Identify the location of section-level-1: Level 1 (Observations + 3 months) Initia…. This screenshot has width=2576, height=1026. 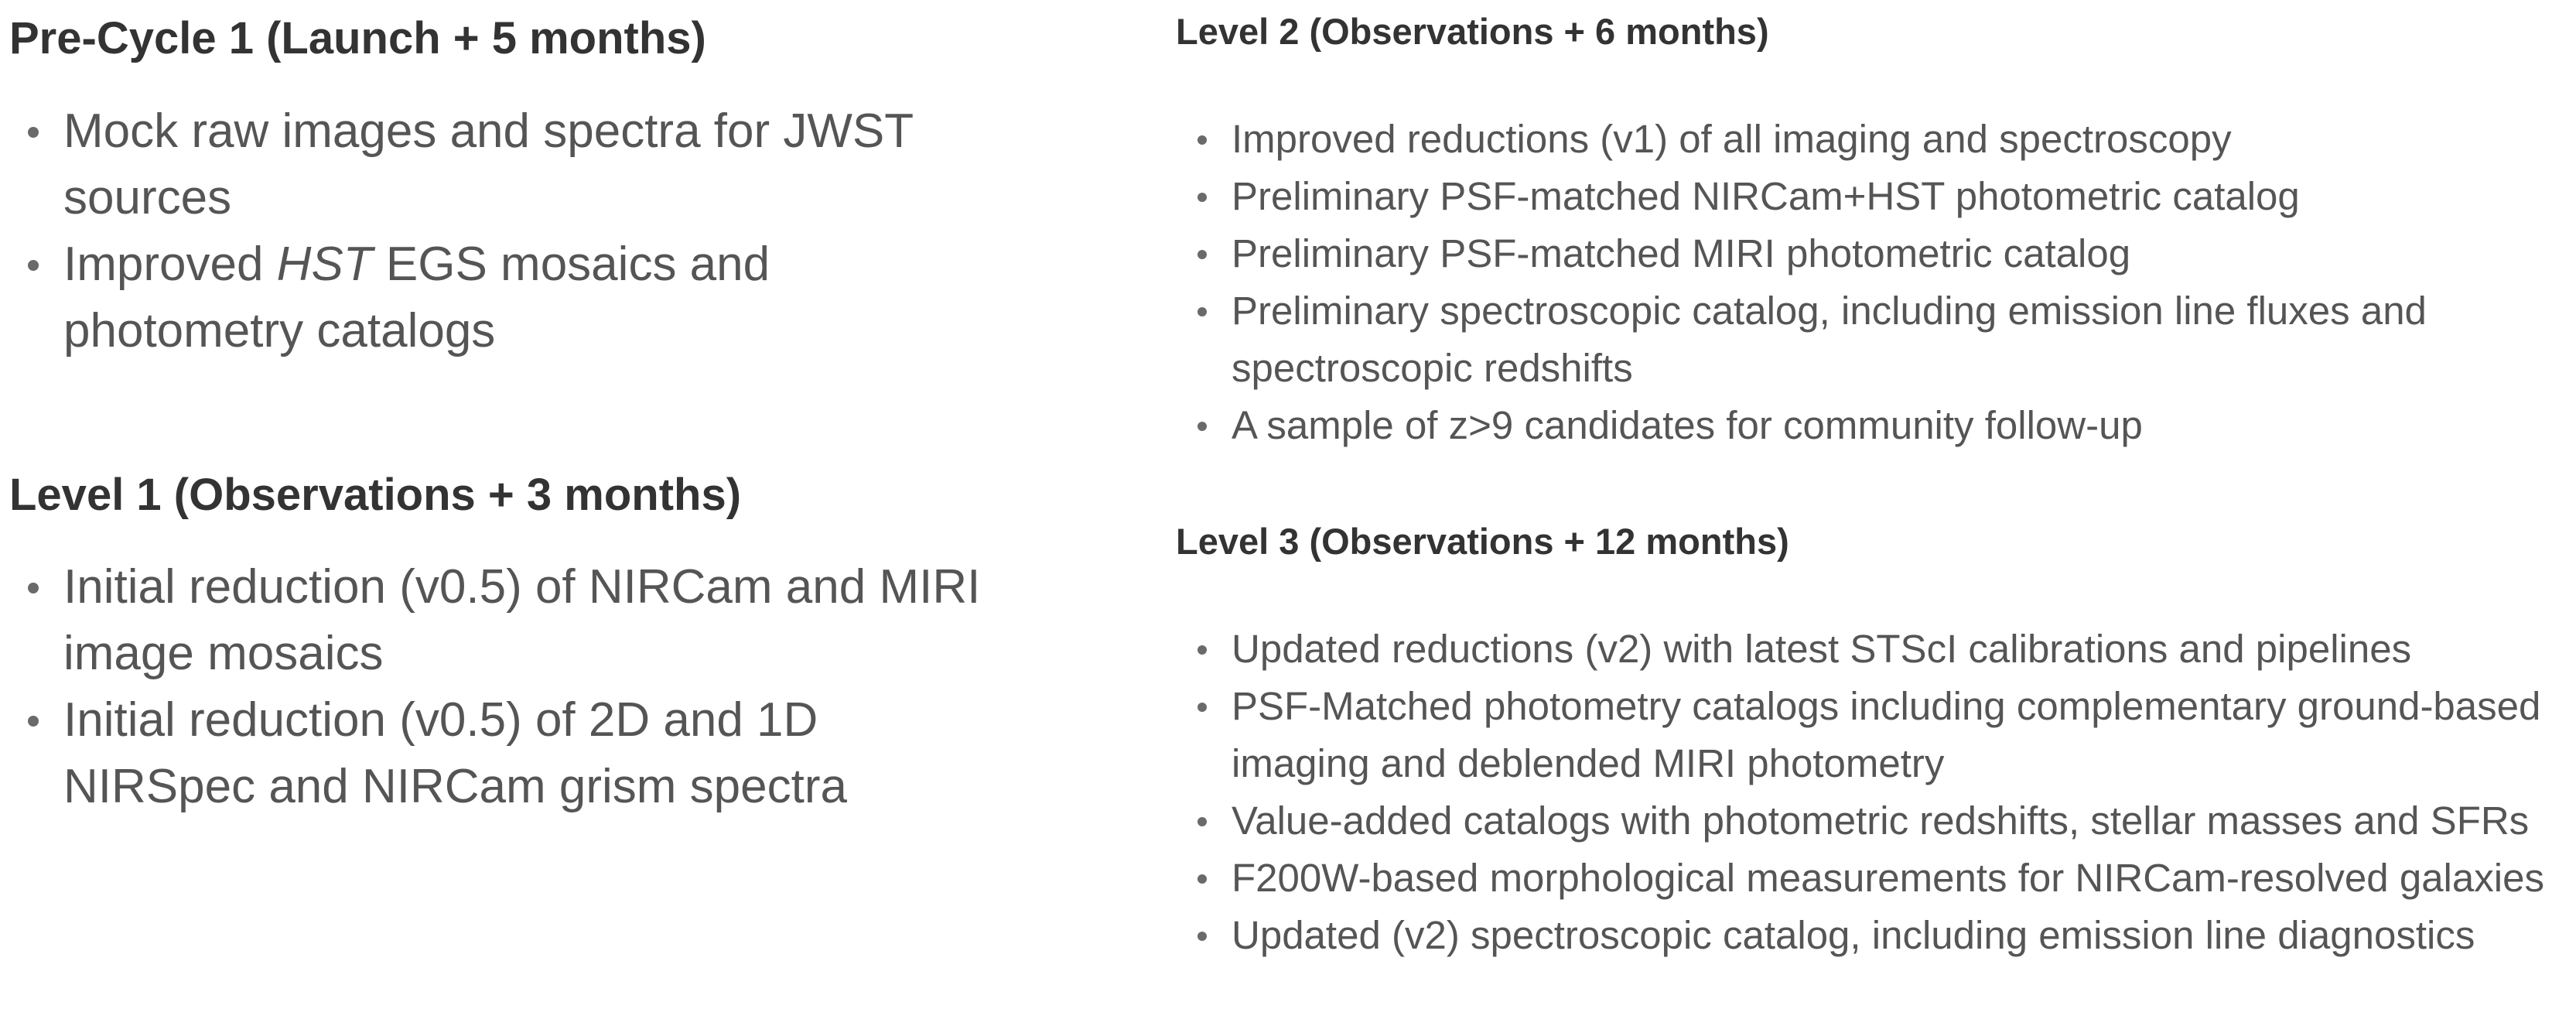
(516, 644).